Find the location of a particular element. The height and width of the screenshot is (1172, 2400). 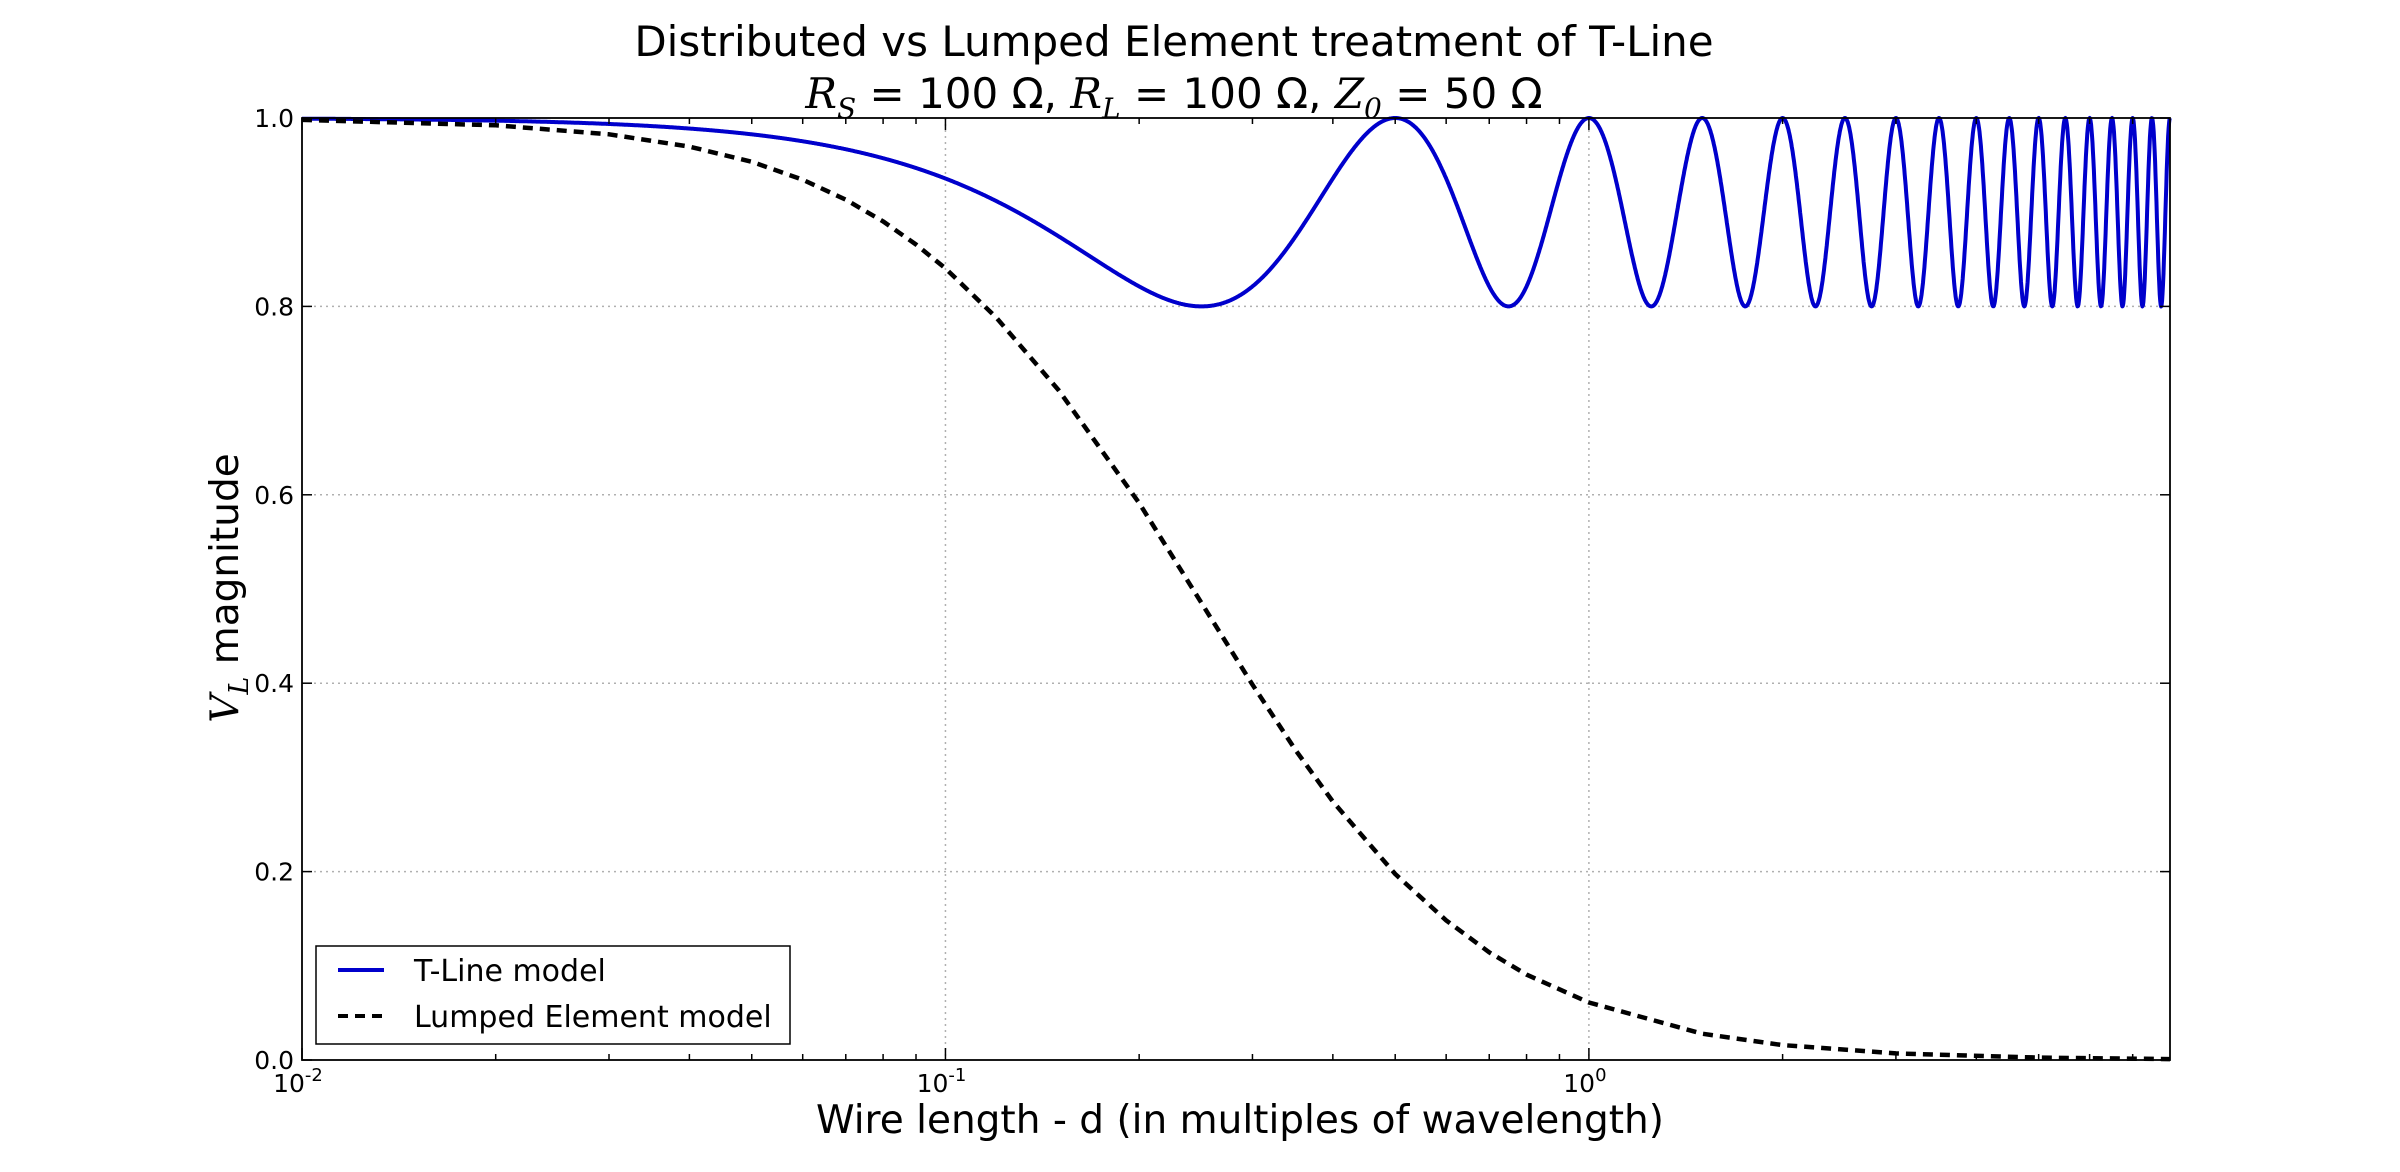

x-tick-label: 10⁰ is located at coordinates (1584, 1081).